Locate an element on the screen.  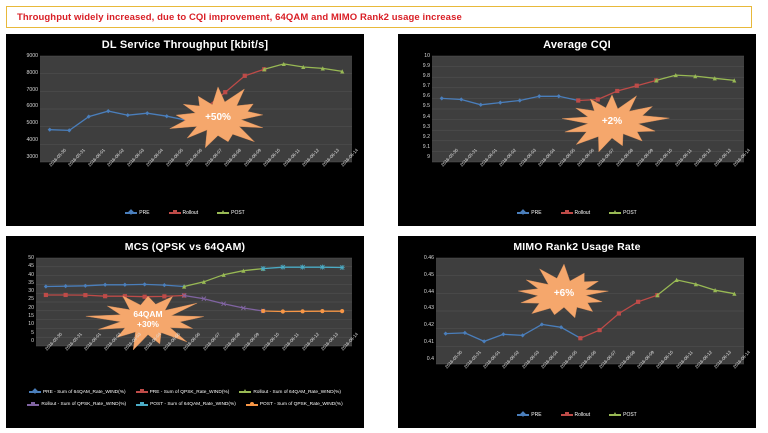
y-axis-tick: 0 is located at coordinates (32, 340).